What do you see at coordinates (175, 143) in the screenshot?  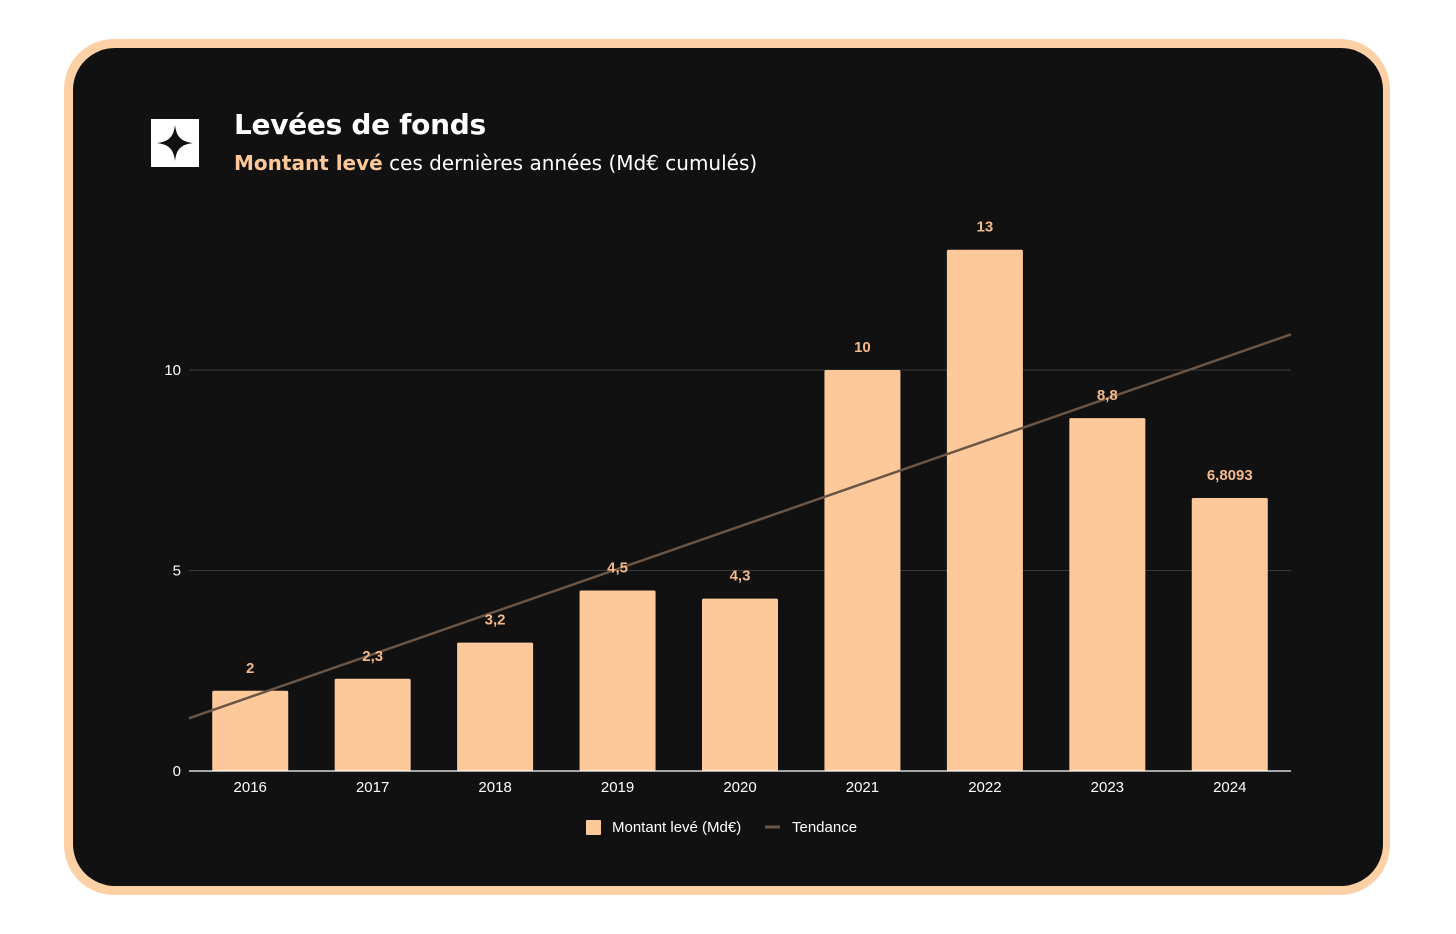 I see `sparkle-star-icon` at bounding box center [175, 143].